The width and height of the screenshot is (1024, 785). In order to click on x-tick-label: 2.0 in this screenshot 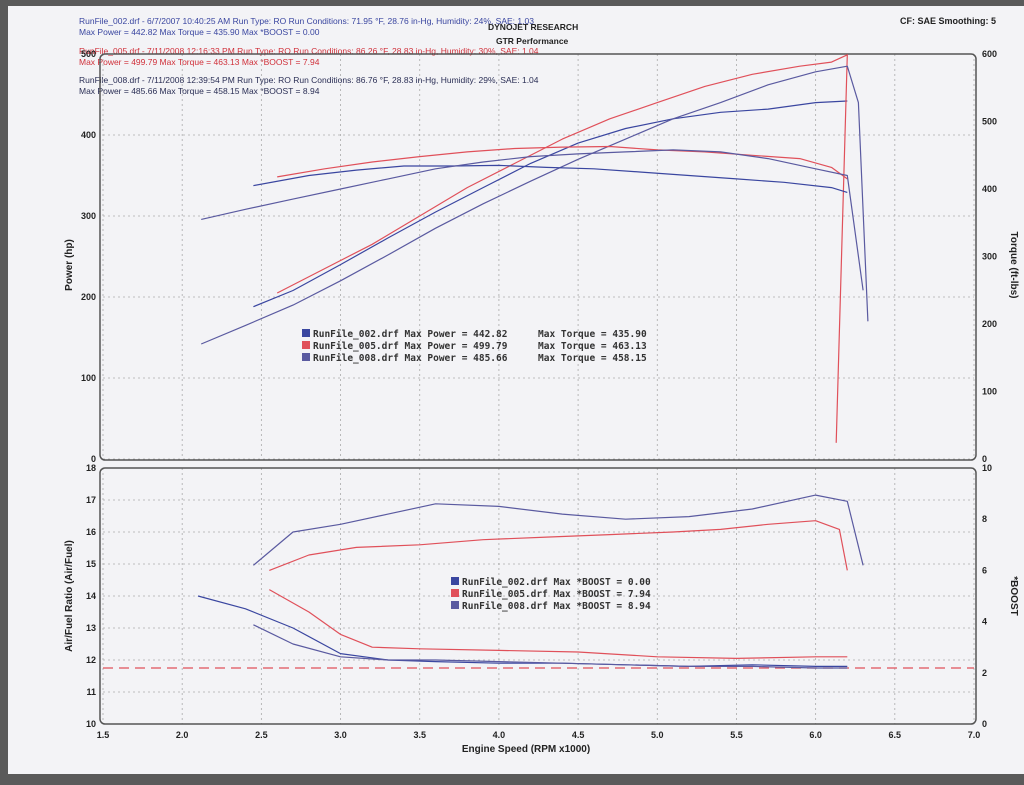, I will do `click(182, 735)`.